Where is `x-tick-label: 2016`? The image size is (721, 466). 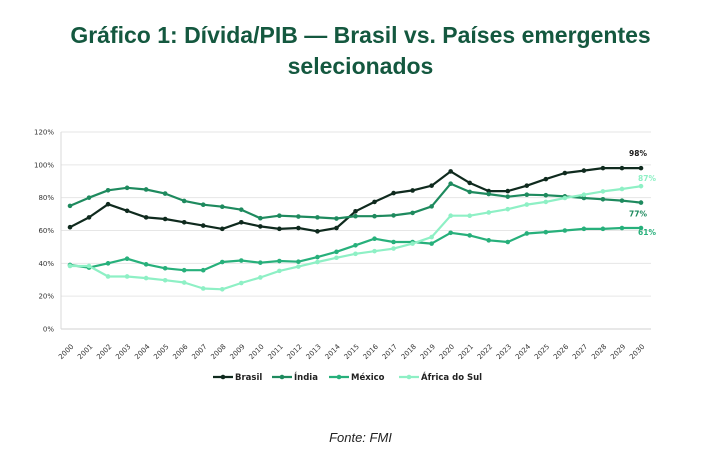 x-tick-label: 2016 is located at coordinates (371, 351).